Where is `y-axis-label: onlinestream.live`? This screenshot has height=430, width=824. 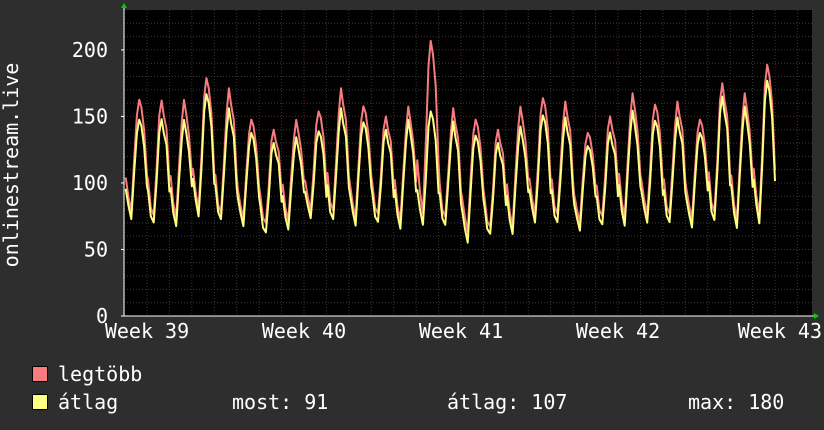 y-axis-label: onlinestream.live is located at coordinates (11, 165).